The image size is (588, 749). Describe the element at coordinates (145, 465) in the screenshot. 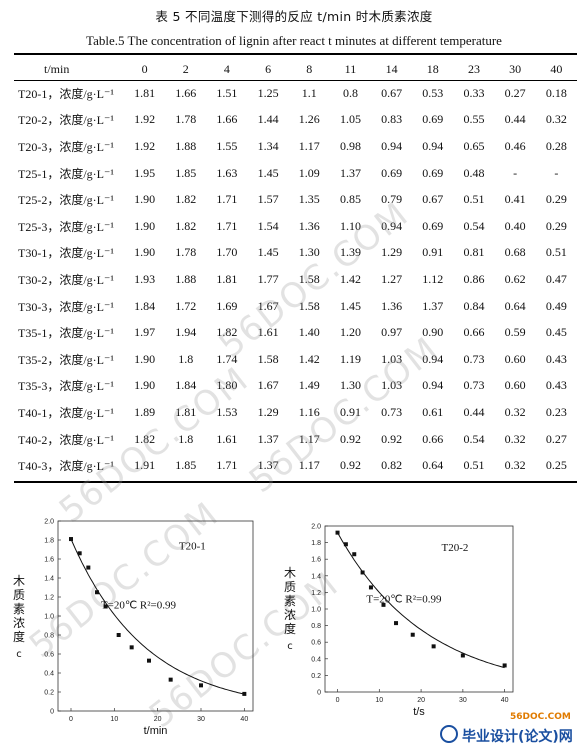

I see `value-cell: 1.91` at that location.